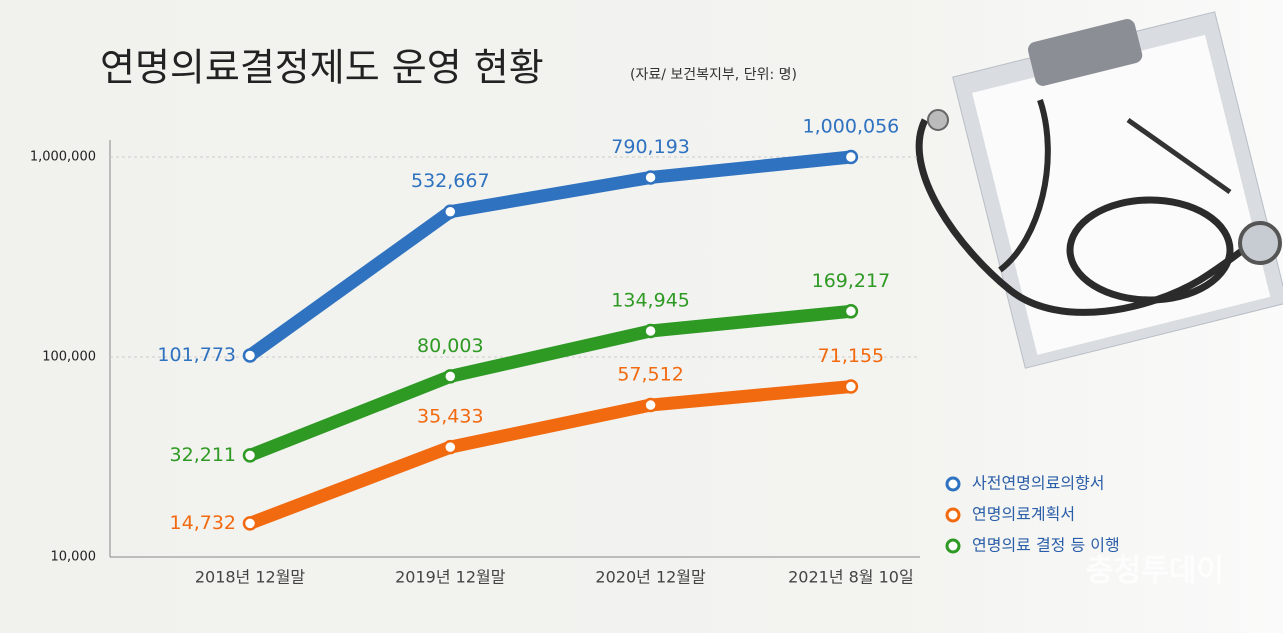 This screenshot has height=633, width=1283. What do you see at coordinates (851, 577) in the screenshot?
I see `x-tick-label: 2021년 8월 10일` at bounding box center [851, 577].